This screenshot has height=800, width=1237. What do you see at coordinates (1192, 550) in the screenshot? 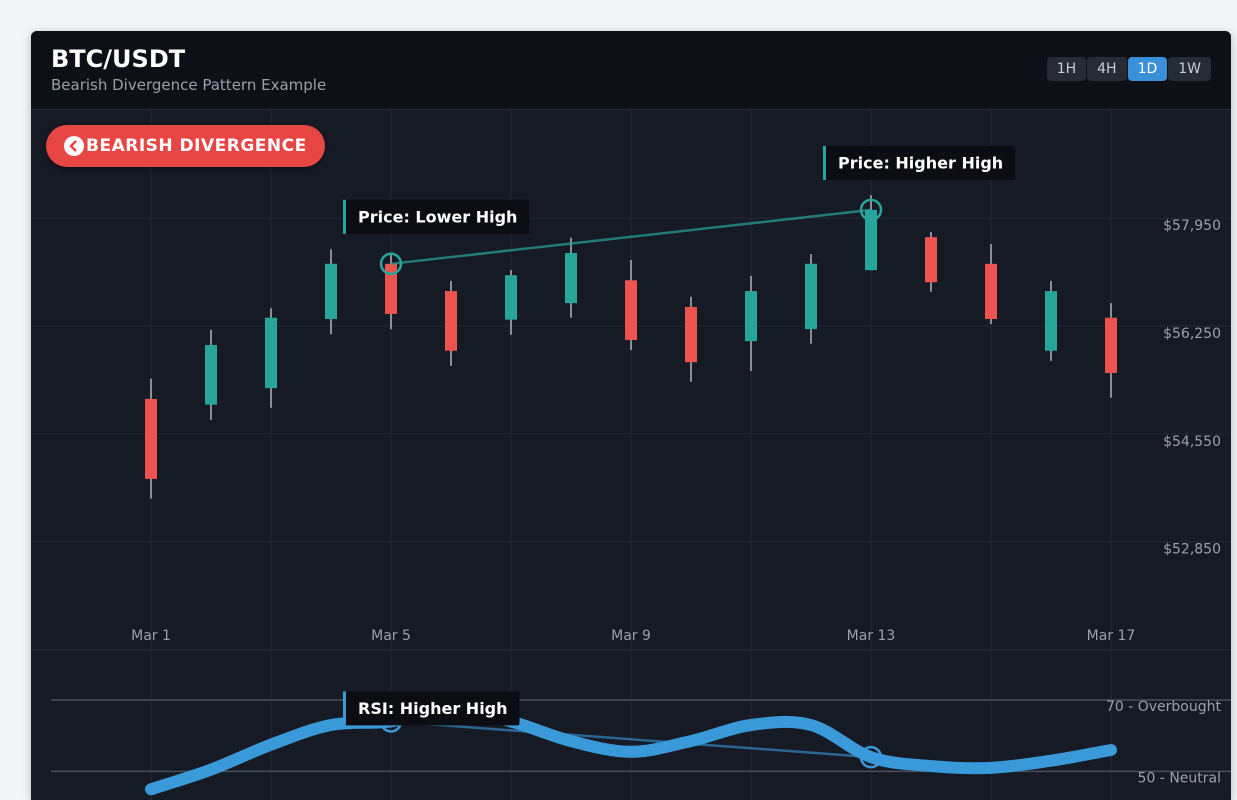
I see `y-tick-label: $52,850` at bounding box center [1192, 550].